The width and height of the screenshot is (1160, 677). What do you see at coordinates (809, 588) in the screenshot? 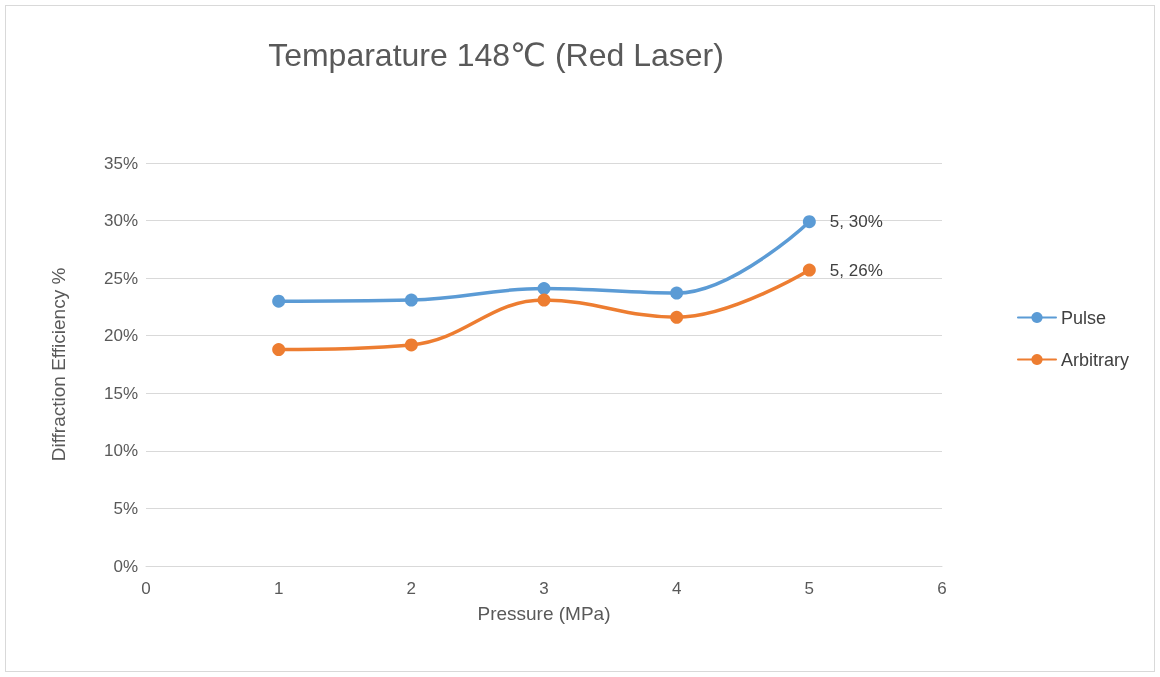
I see `x-tick-label: 5` at bounding box center [809, 588].